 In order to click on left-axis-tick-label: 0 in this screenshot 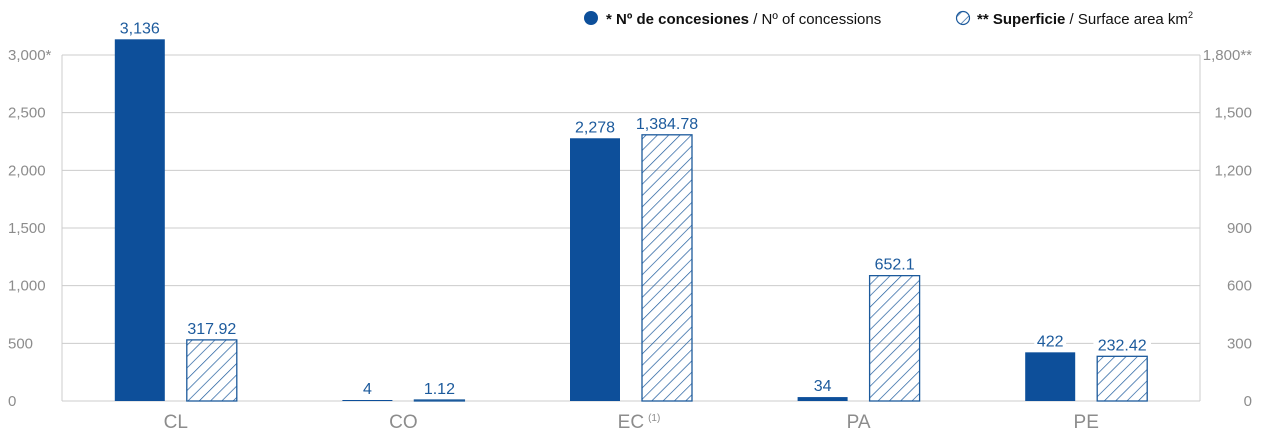, I will do `click(12, 401)`.